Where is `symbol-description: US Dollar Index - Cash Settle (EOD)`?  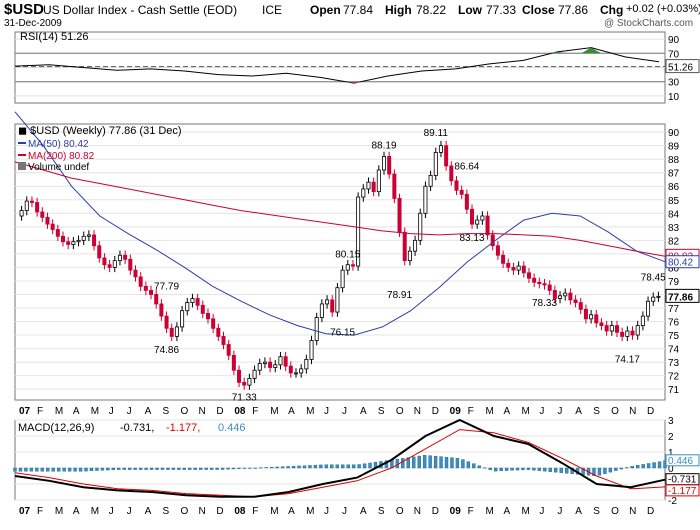 symbol-description: US Dollar Index - Cash Settle (EOD) is located at coordinates (140, 10).